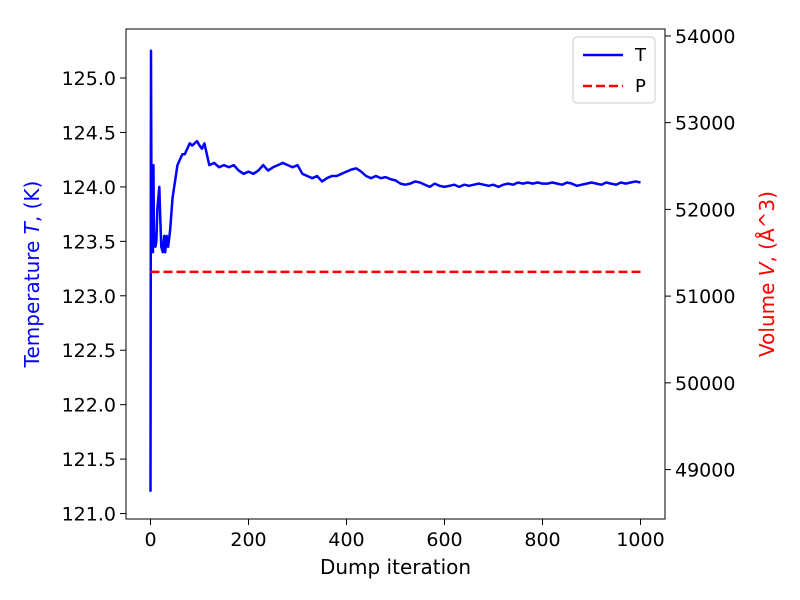  Describe the element at coordinates (767, 226) in the screenshot. I see `y-right-axis-label-part: , (Å^3)` at that location.